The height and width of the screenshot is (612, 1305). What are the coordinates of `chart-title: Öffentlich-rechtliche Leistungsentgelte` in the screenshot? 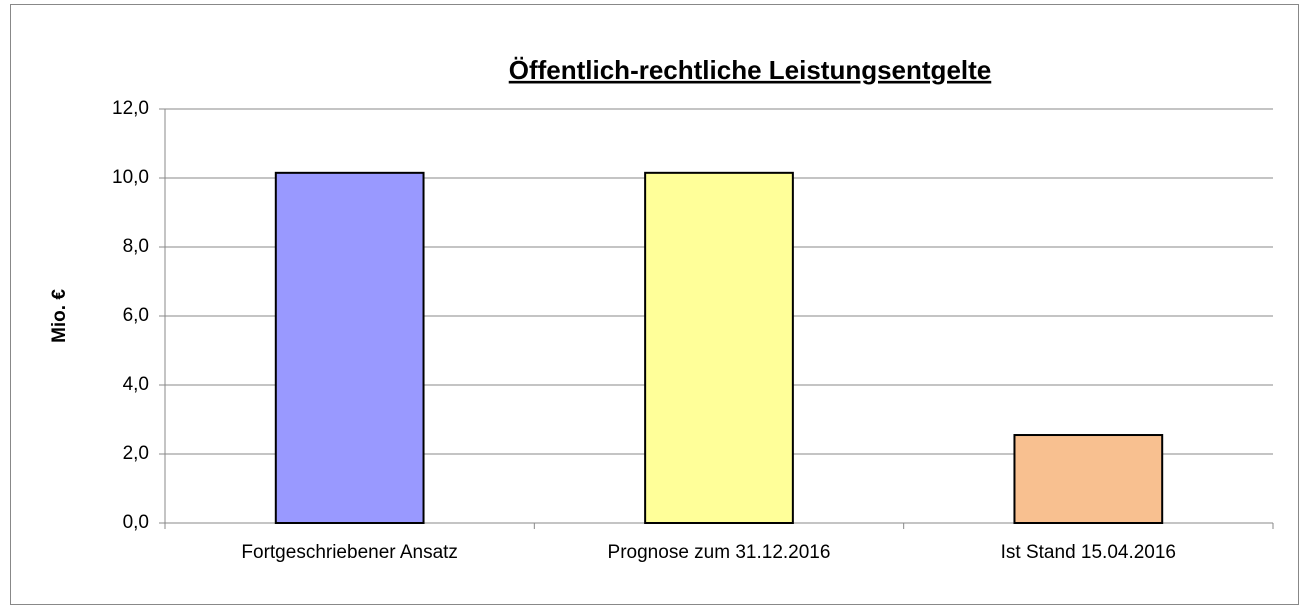 It's located at (750, 70).